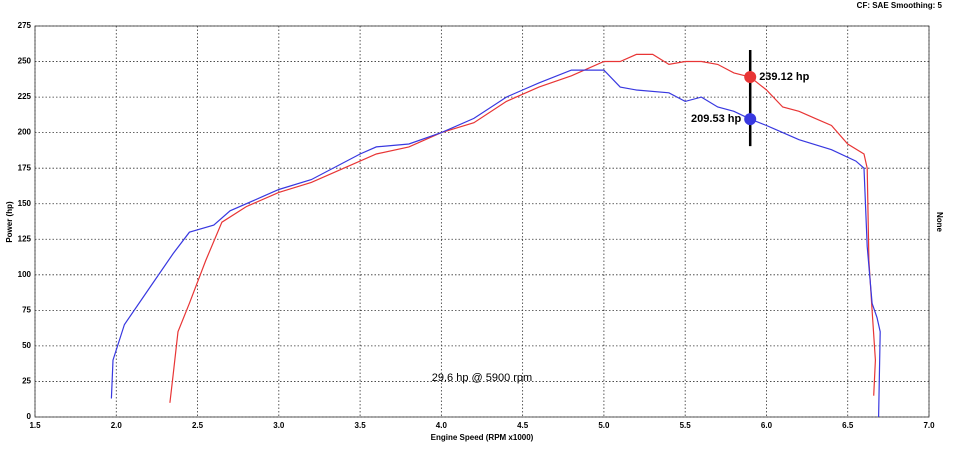 The height and width of the screenshot is (450, 960). I want to click on y-tick-label: 0, so click(29, 416).